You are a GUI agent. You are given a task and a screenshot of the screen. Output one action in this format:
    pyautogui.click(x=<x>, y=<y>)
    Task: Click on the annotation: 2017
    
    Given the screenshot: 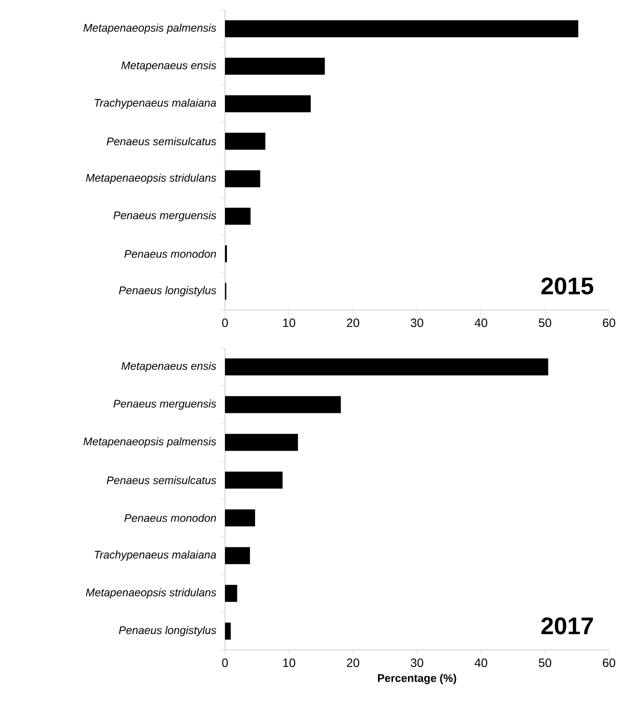 What is the action you would take?
    pyautogui.click(x=567, y=625)
    